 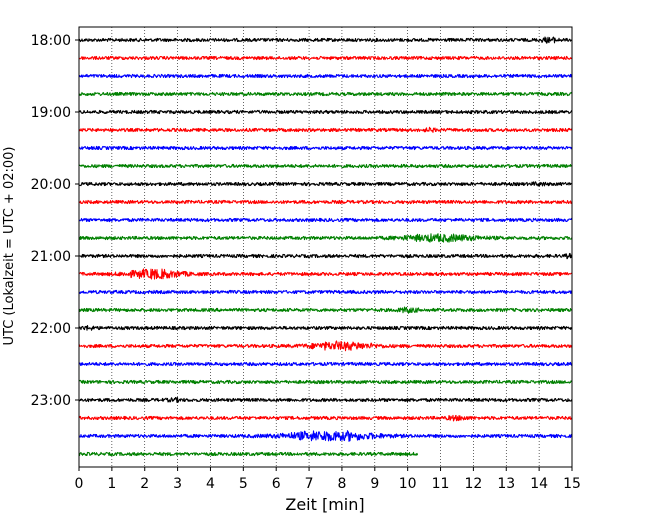 What do you see at coordinates (210, 484) in the screenshot?
I see `x-tick-label: 4` at bounding box center [210, 484].